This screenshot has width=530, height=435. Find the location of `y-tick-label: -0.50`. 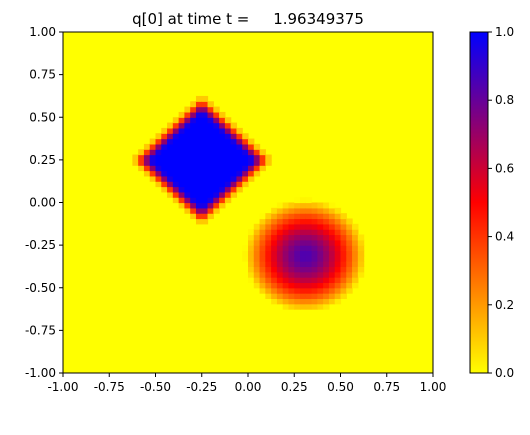

y-tick-label: -0.50 is located at coordinates (40, 288).